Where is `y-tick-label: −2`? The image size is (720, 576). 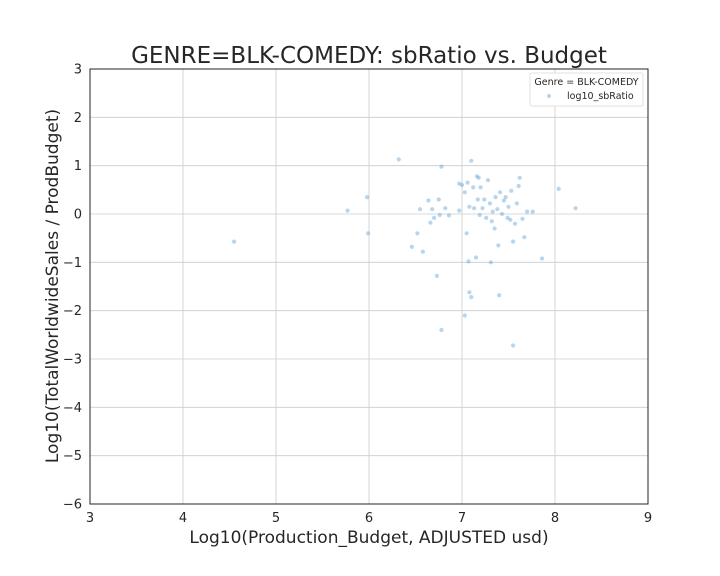 y-tick-label: −2 is located at coordinates (72, 311).